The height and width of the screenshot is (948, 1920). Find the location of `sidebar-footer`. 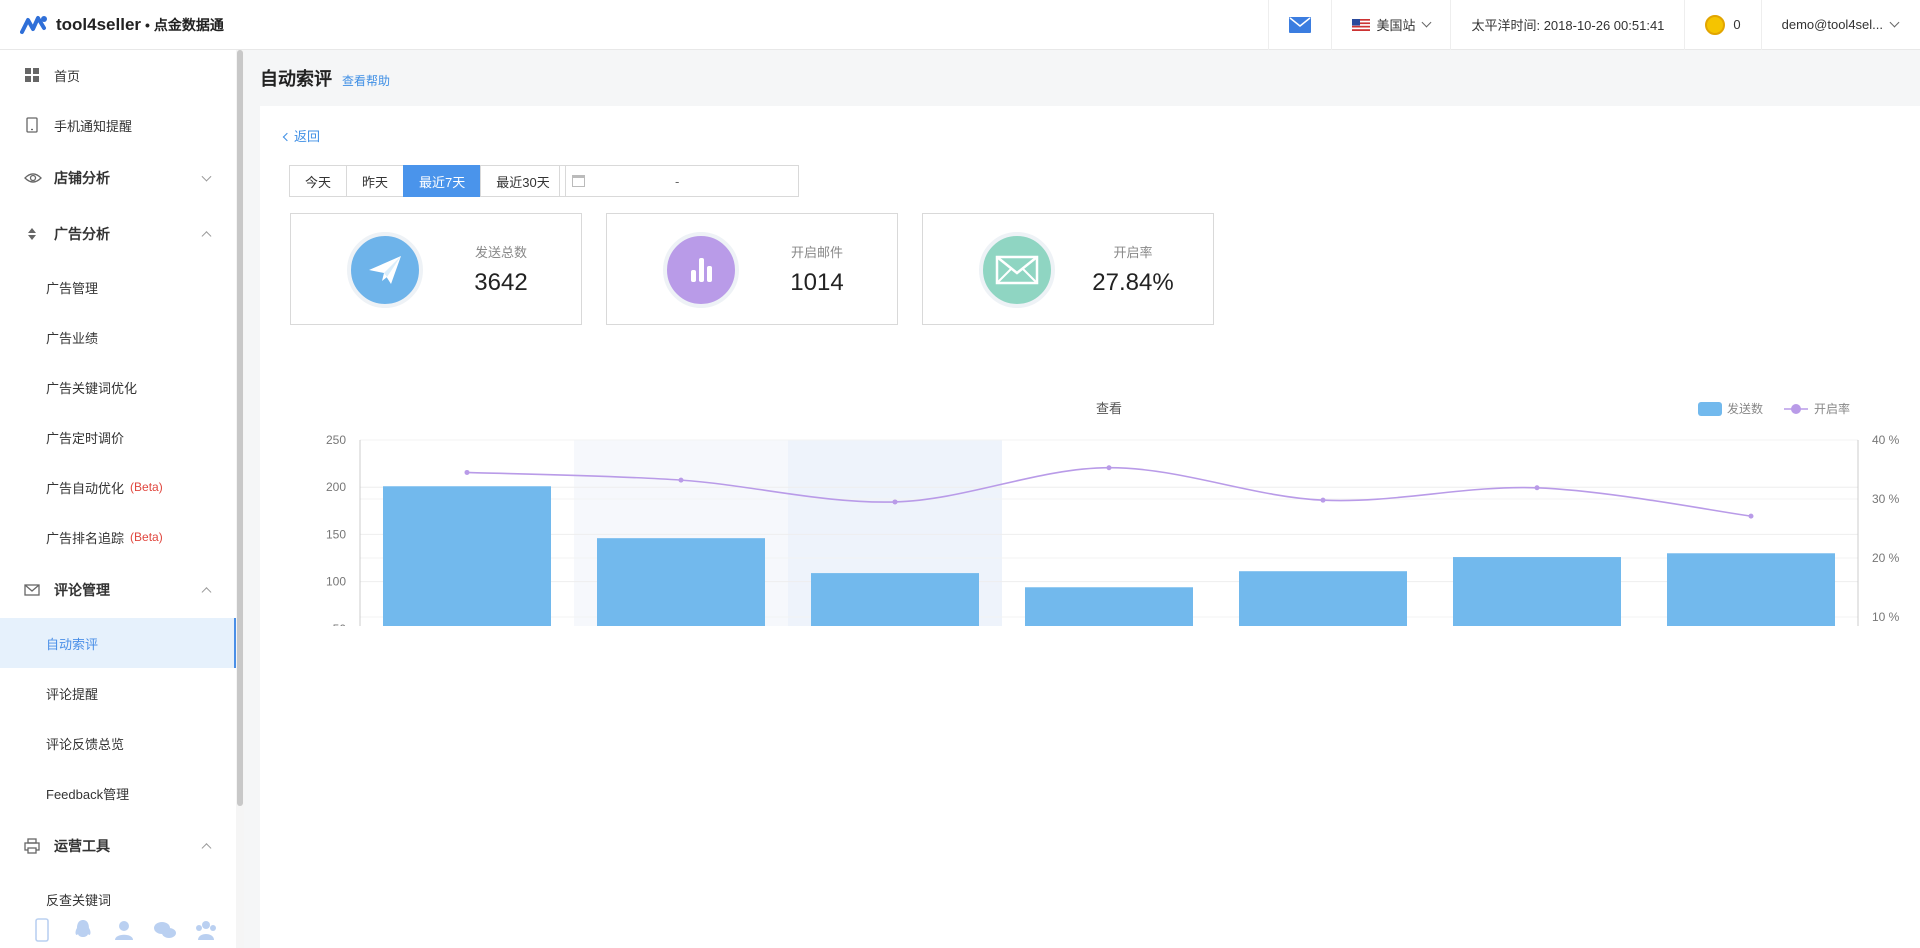

sidebar-footer is located at coordinates (124, 930).